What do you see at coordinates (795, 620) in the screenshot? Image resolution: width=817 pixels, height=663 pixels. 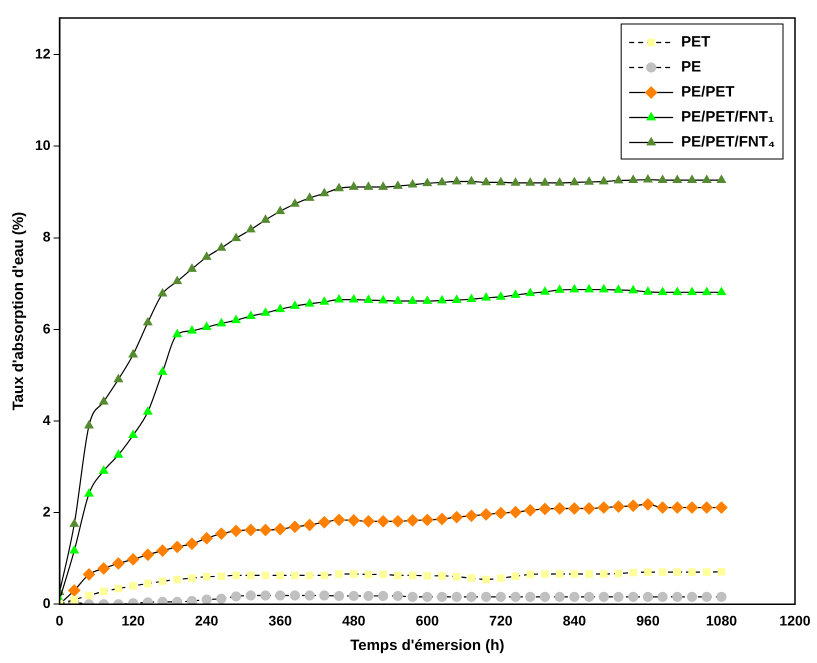 I see `x-tick-label: 1200` at bounding box center [795, 620].